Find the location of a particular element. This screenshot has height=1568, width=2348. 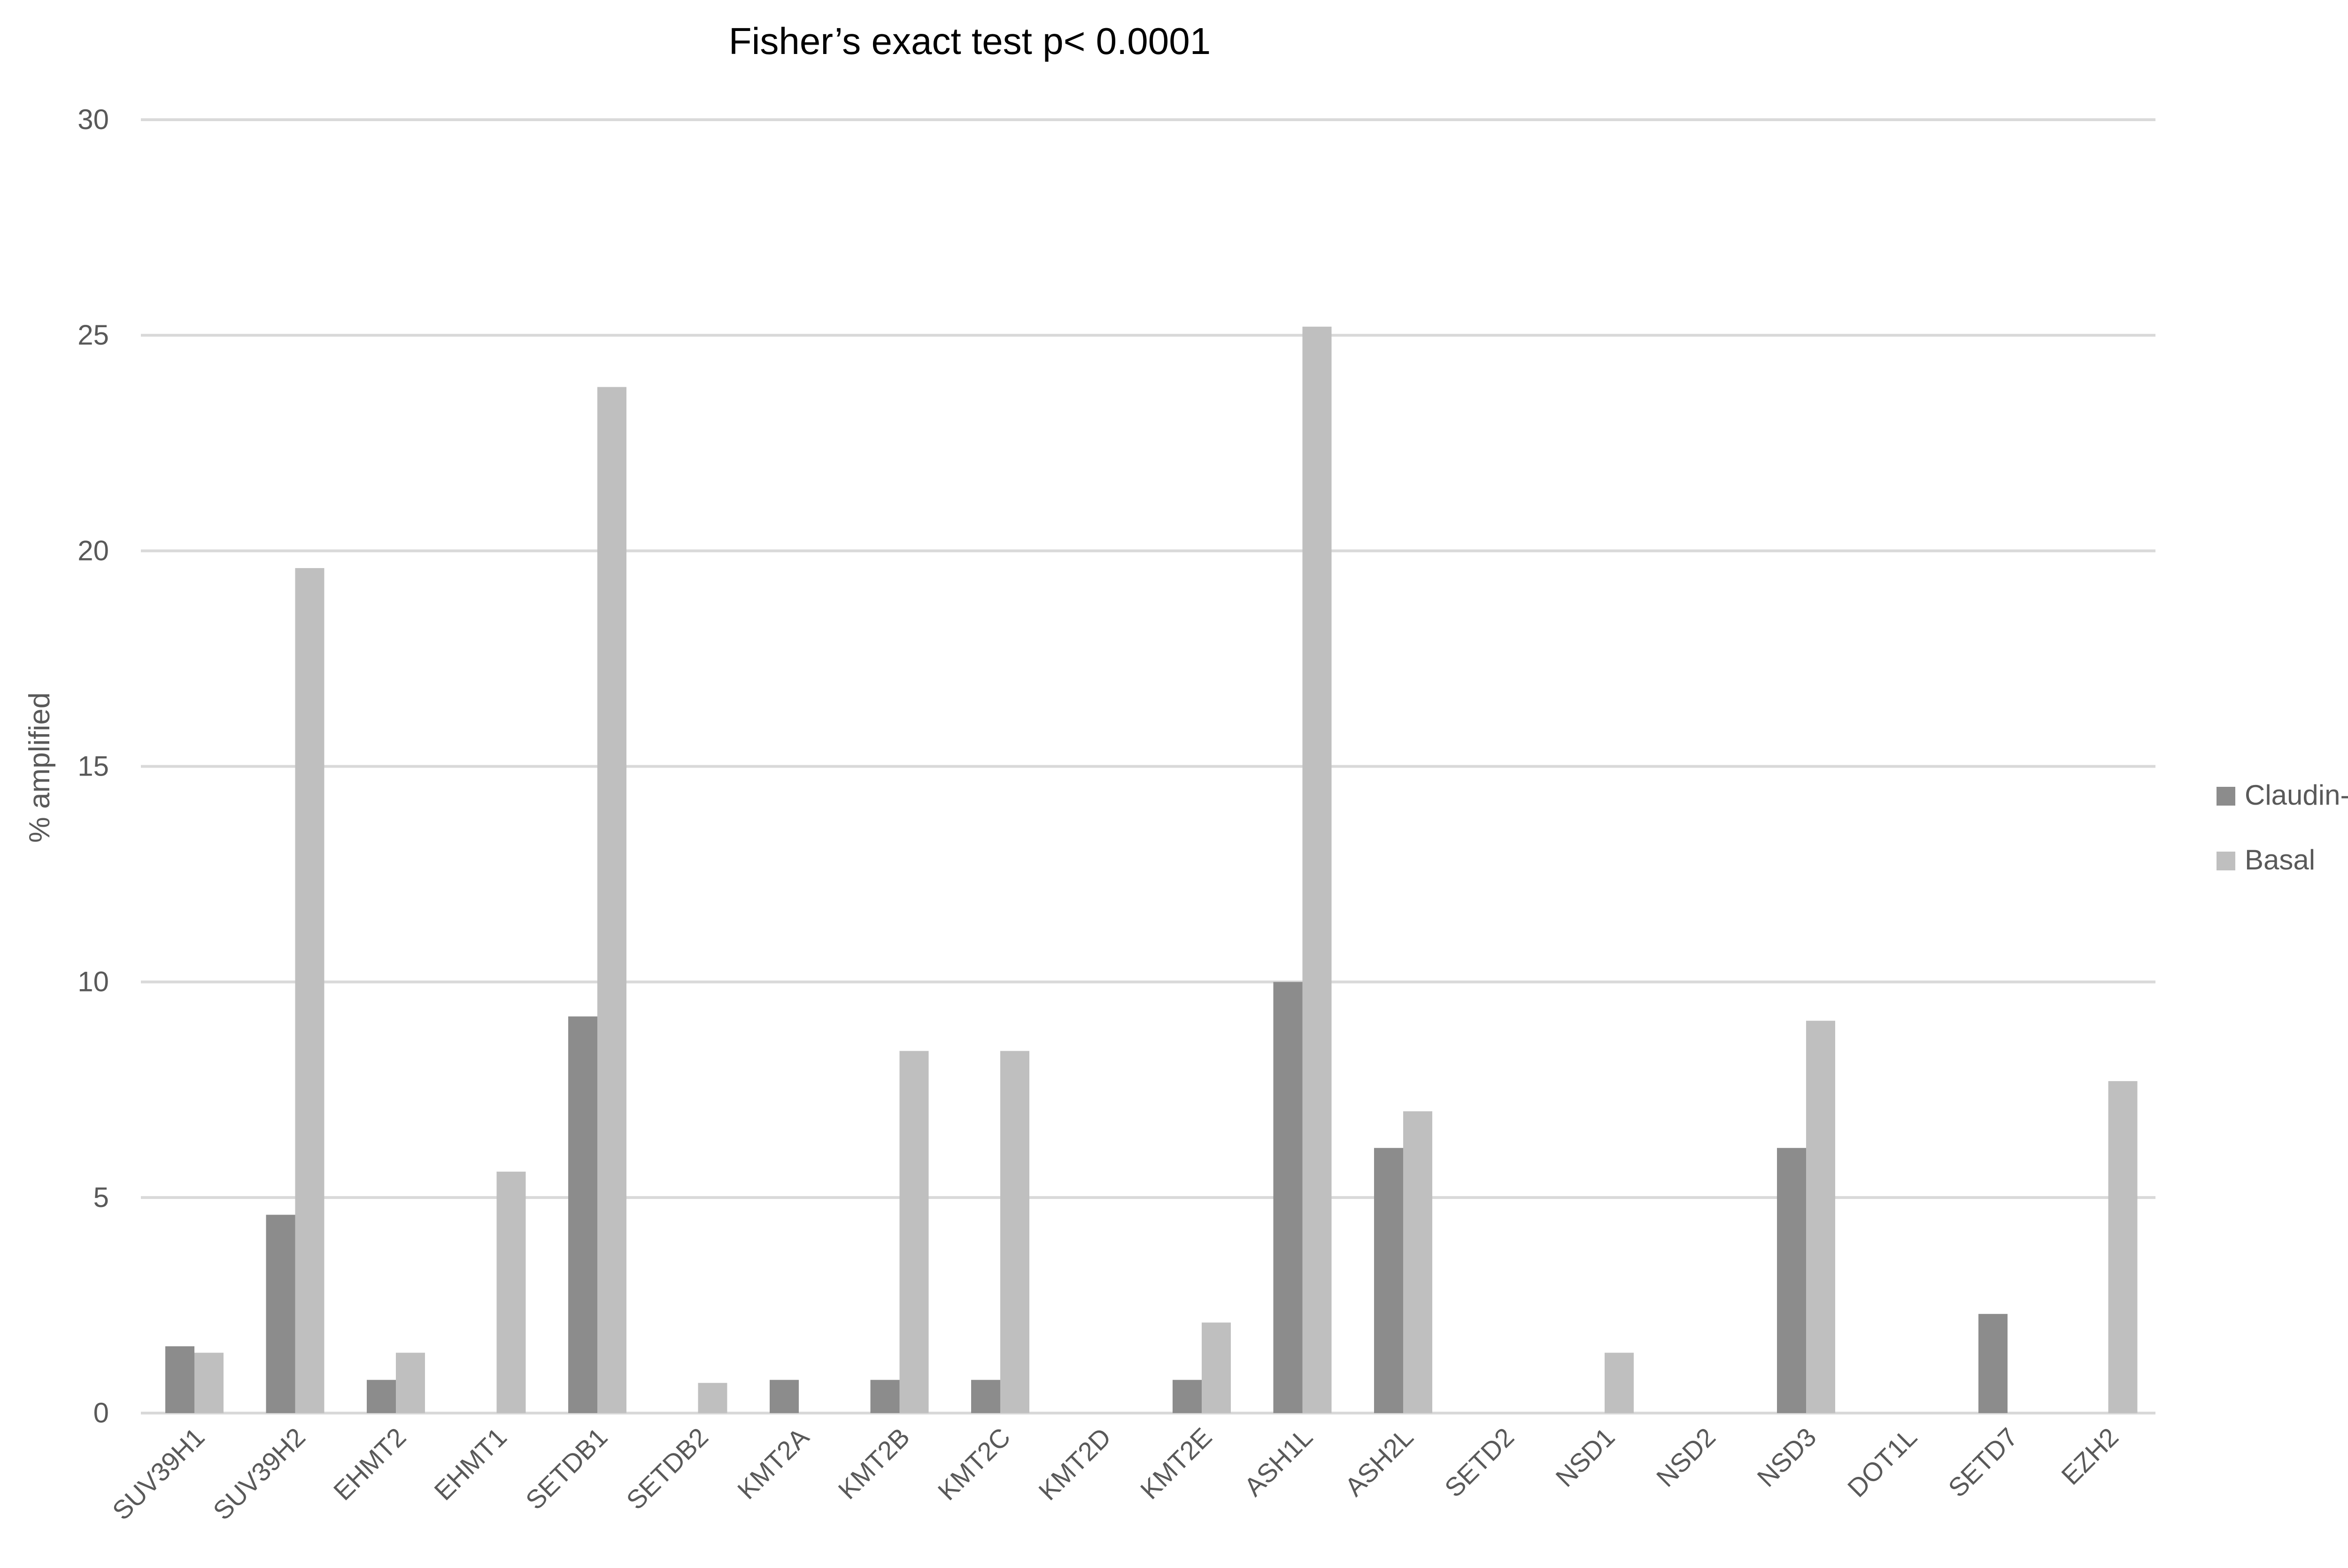

chart-title: Fisher’s exact test p< 0.0001 is located at coordinates (970, 41).